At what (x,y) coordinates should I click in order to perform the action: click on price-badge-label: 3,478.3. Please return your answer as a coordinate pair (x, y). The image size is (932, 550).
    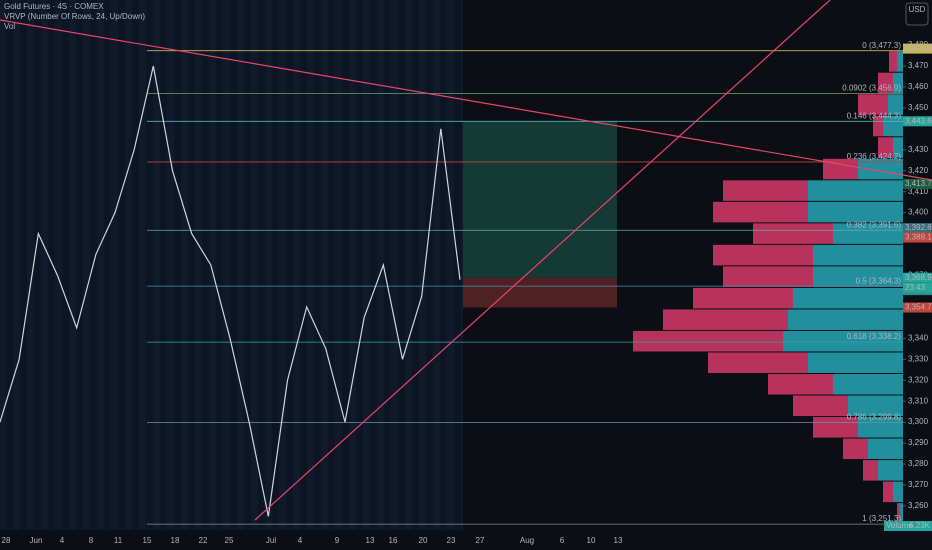
    Looking at the image, I should click on (918, 48).